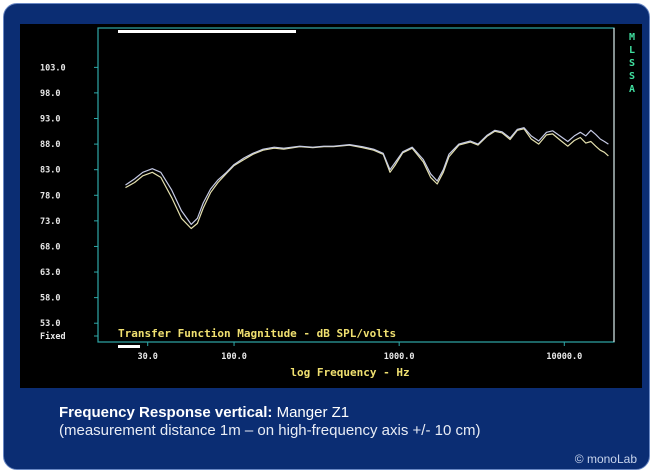  What do you see at coordinates (50, 171) in the screenshot?
I see `y-tick-label: 83.0` at bounding box center [50, 171].